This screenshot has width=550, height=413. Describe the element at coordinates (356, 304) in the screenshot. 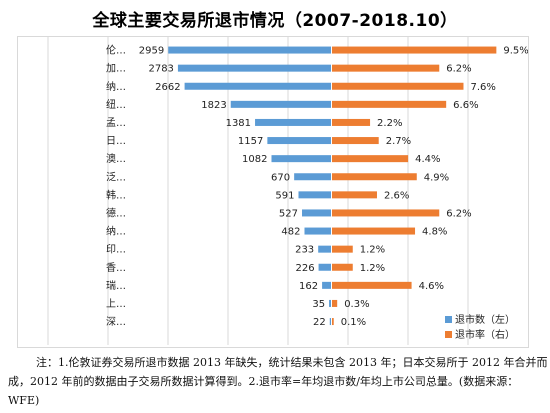

I see `rate-value-label: 0.3%` at that location.